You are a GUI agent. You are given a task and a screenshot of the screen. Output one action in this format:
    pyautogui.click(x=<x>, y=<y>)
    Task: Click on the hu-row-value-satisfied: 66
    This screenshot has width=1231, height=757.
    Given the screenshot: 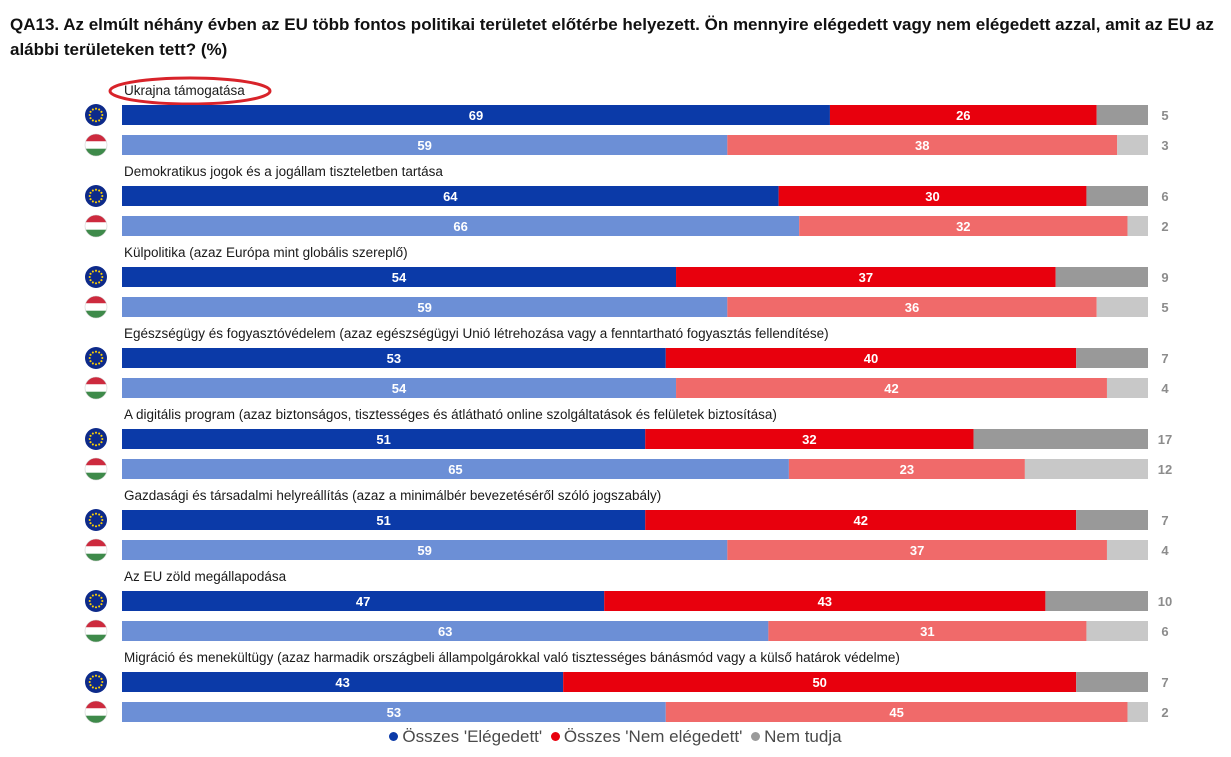 What is the action you would take?
    pyautogui.click(x=460, y=226)
    